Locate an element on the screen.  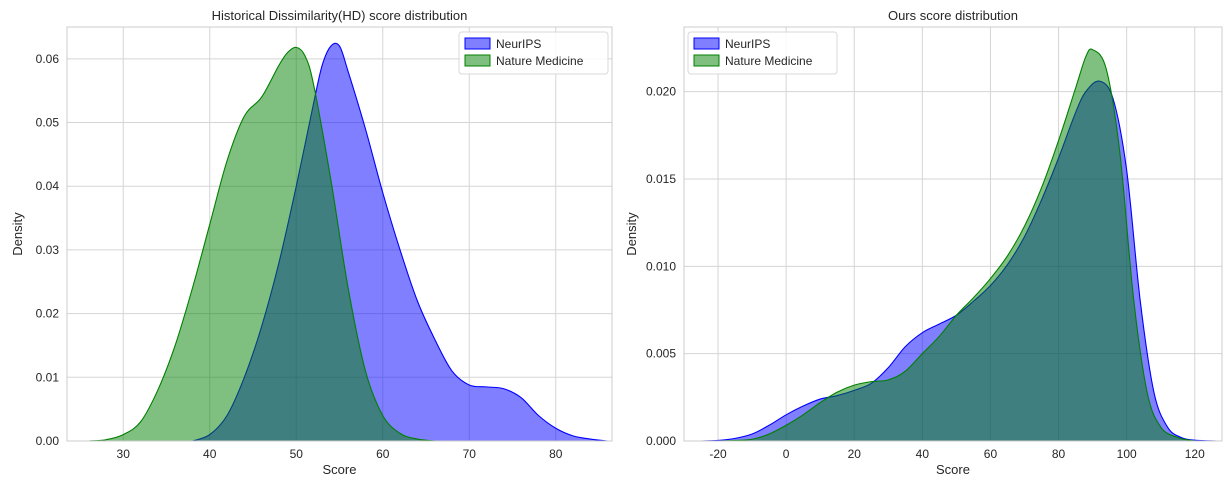
x-tick-label: 50 is located at coordinates (297, 454).